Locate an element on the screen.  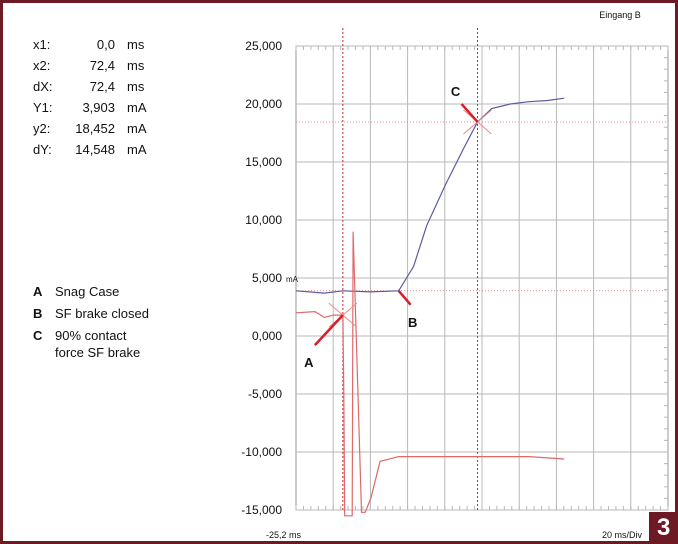
y-tick-label: 5,000 is located at coordinates (267, 278).